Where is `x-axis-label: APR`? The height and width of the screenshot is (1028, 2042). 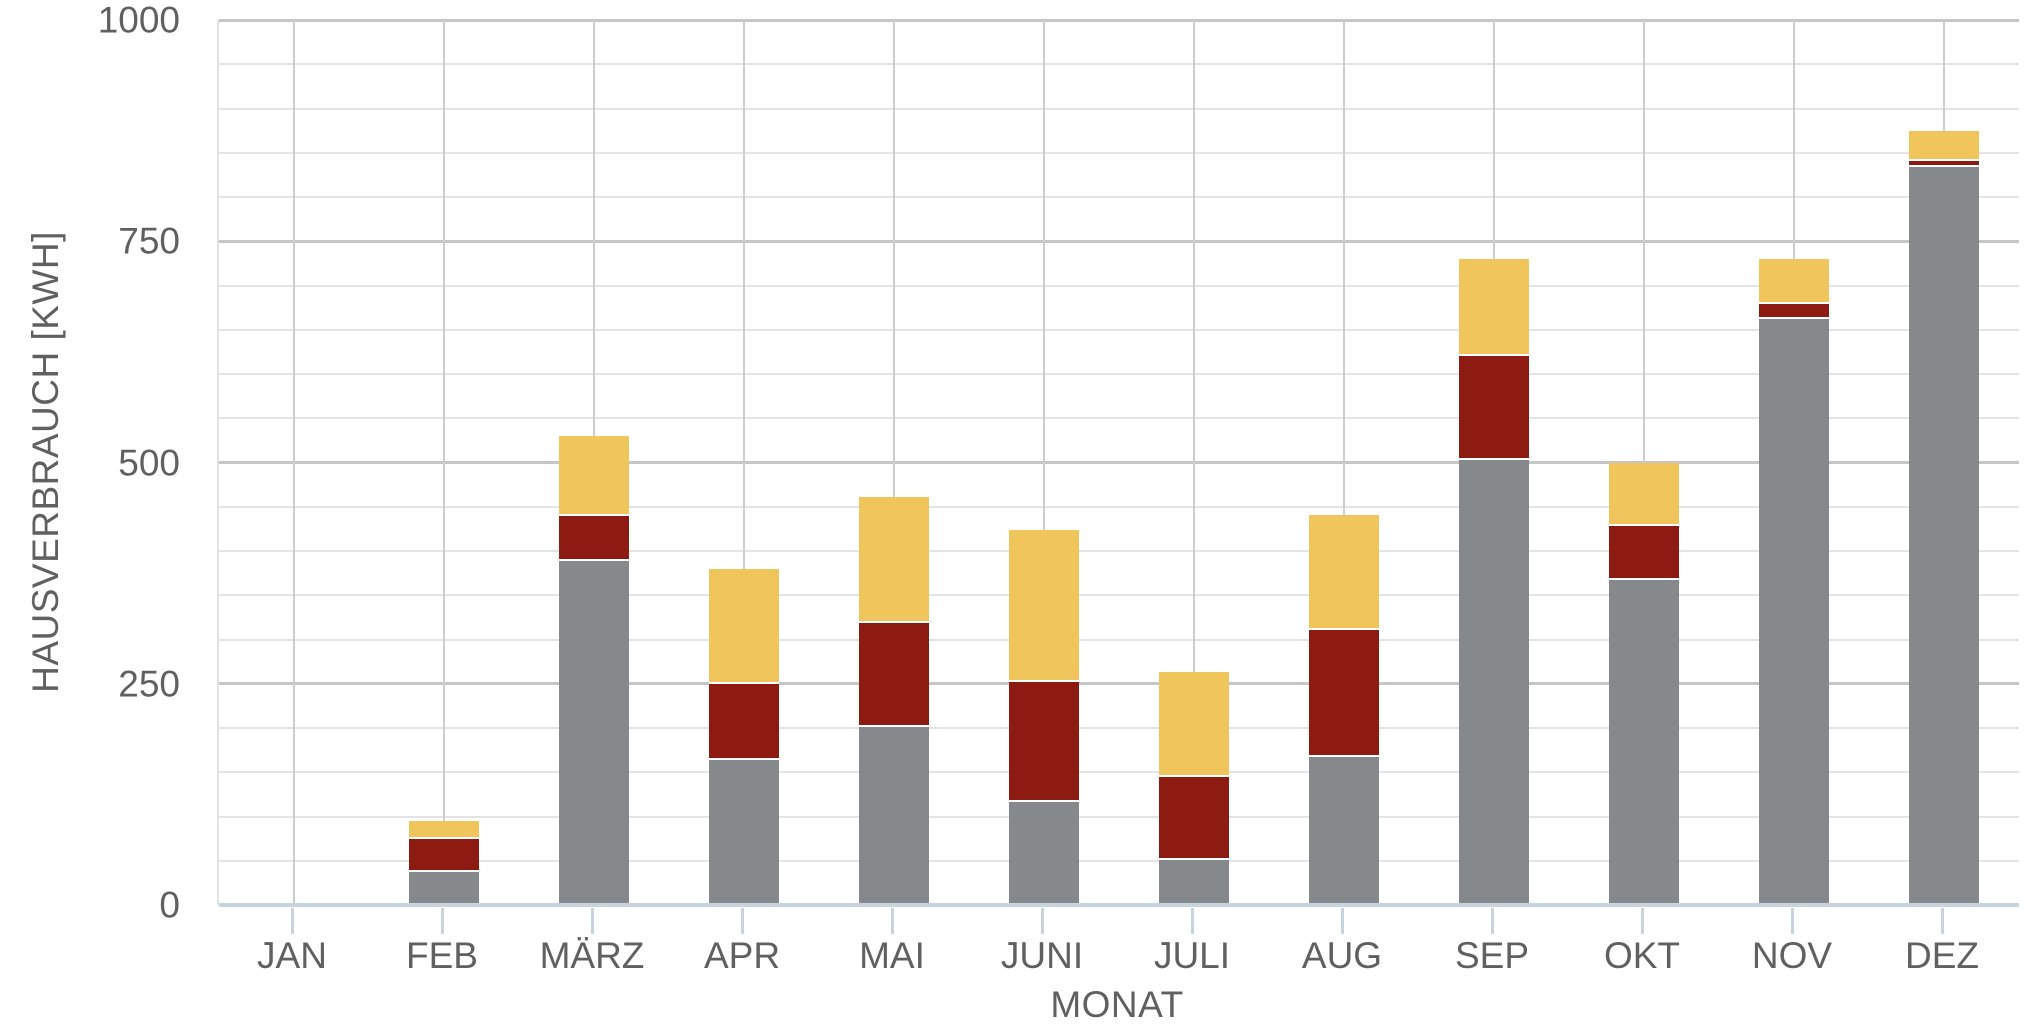 x-axis-label: APR is located at coordinates (742, 955).